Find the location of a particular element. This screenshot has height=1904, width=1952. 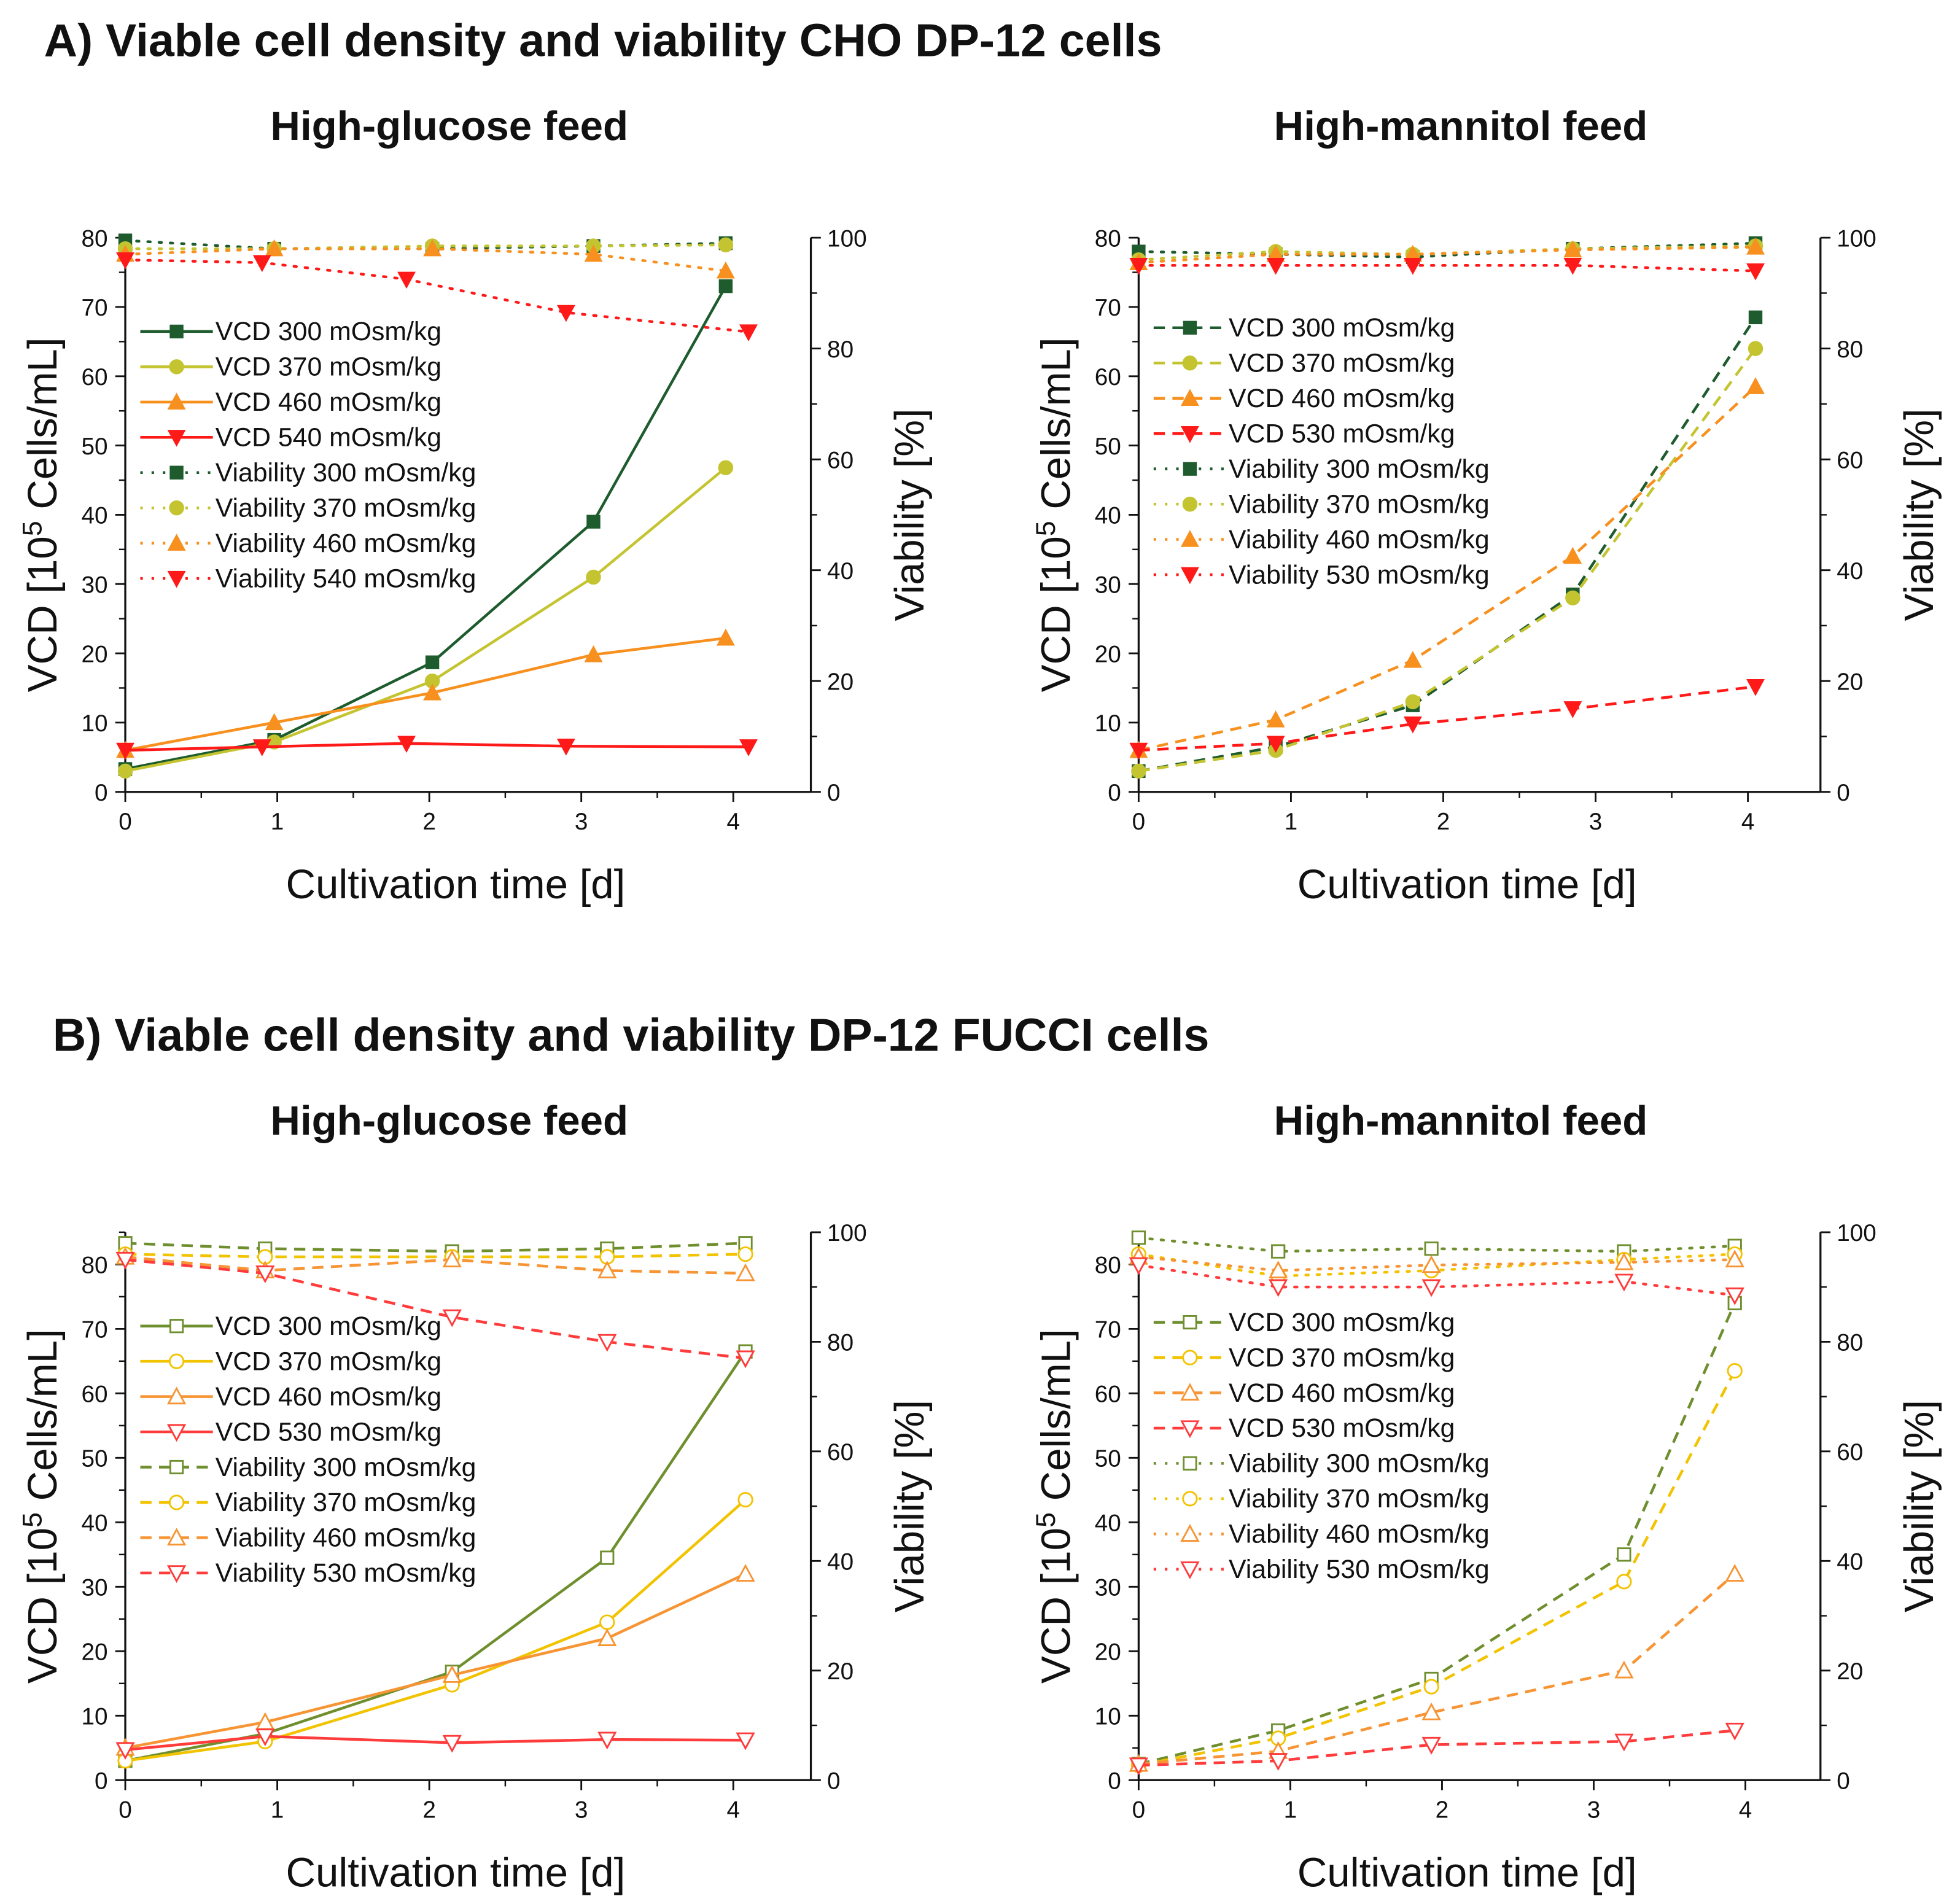

y2-axis-label: Viability [%] is located at coordinates (910, 1506).